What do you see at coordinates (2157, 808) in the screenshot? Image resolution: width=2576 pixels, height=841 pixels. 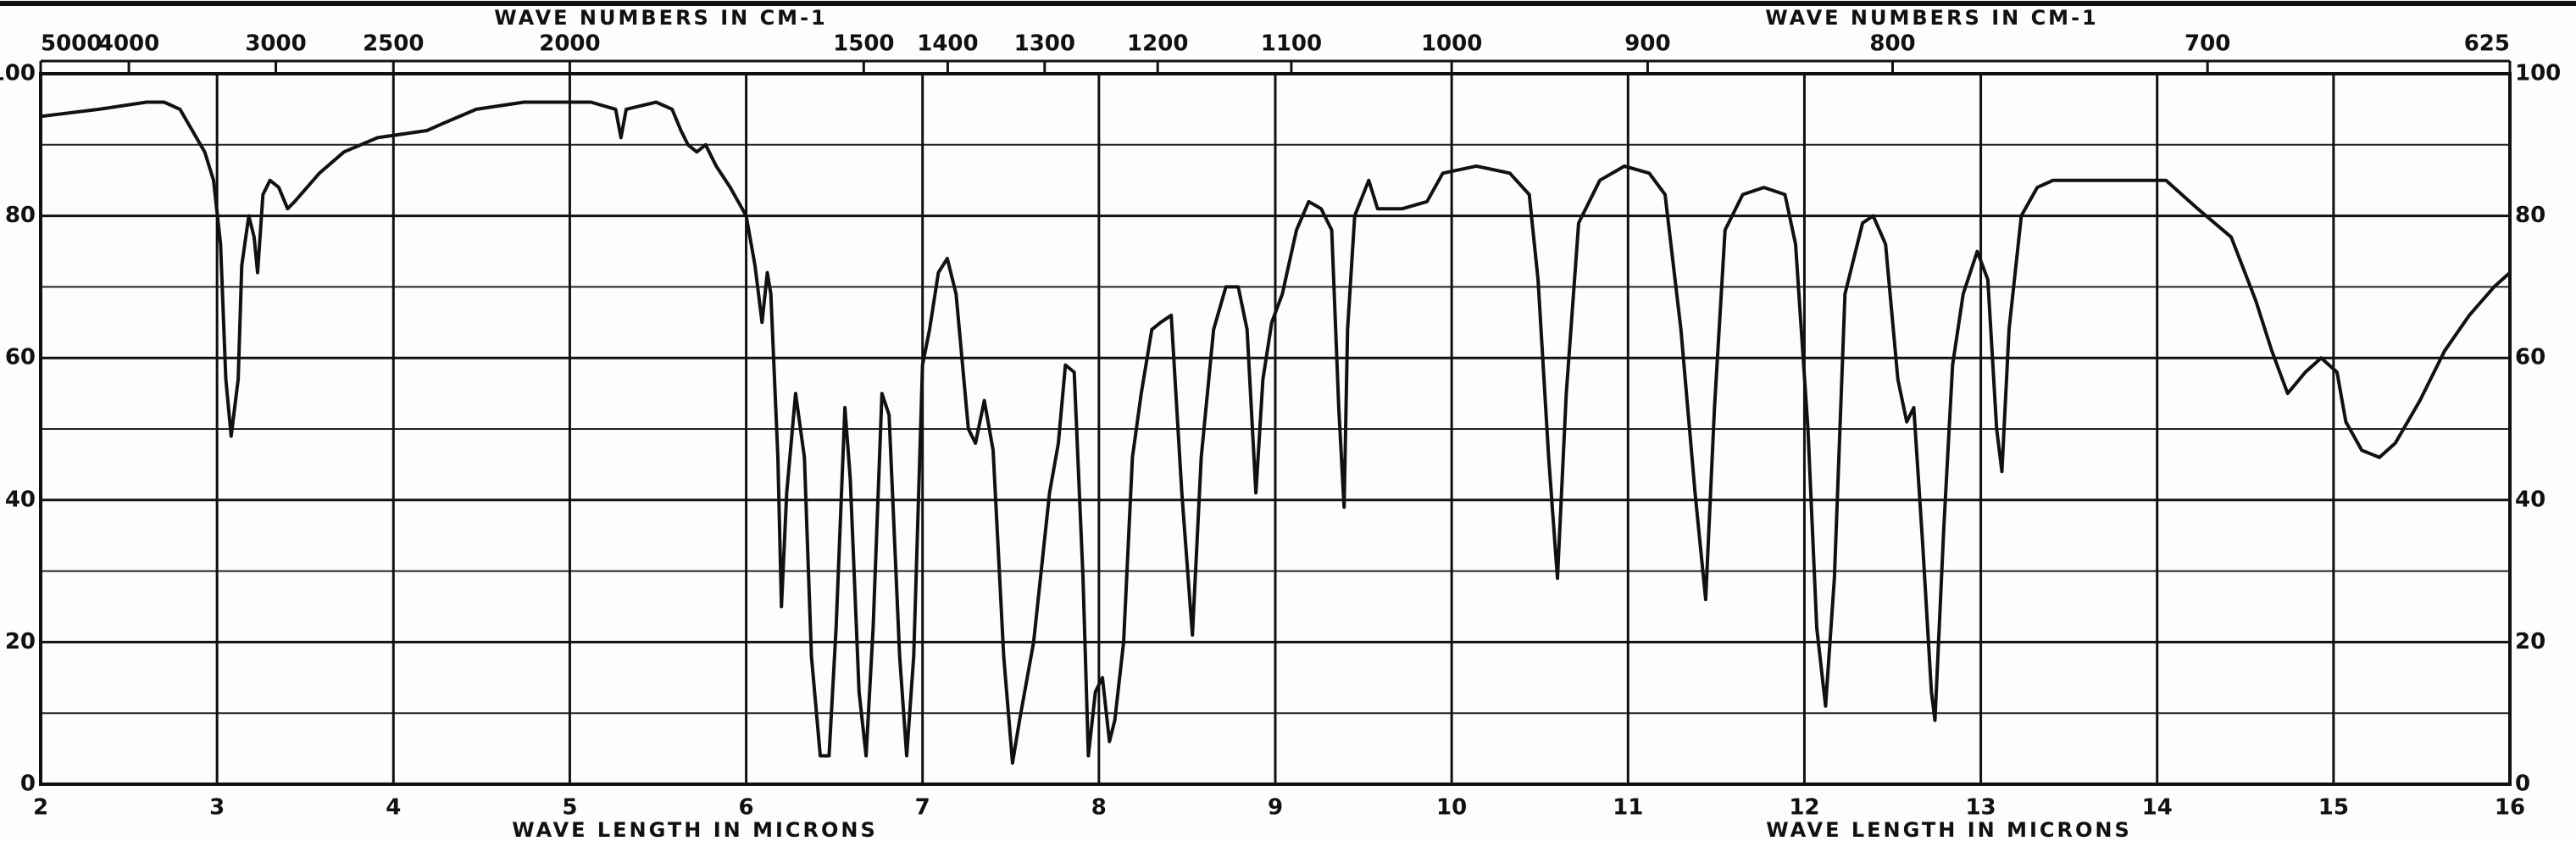 I see `x-tick-label: 14` at bounding box center [2157, 808].